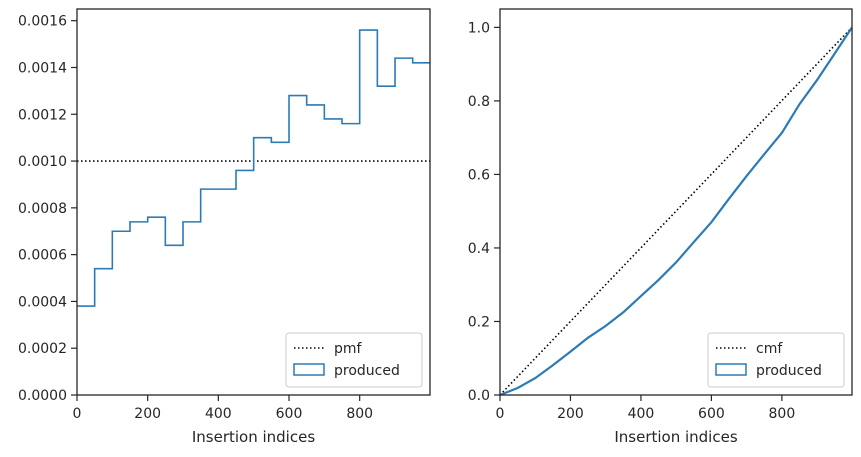 The image size is (861, 457). Describe the element at coordinates (479, 175) in the screenshot. I see `y-tick-label: 0.6` at that location.